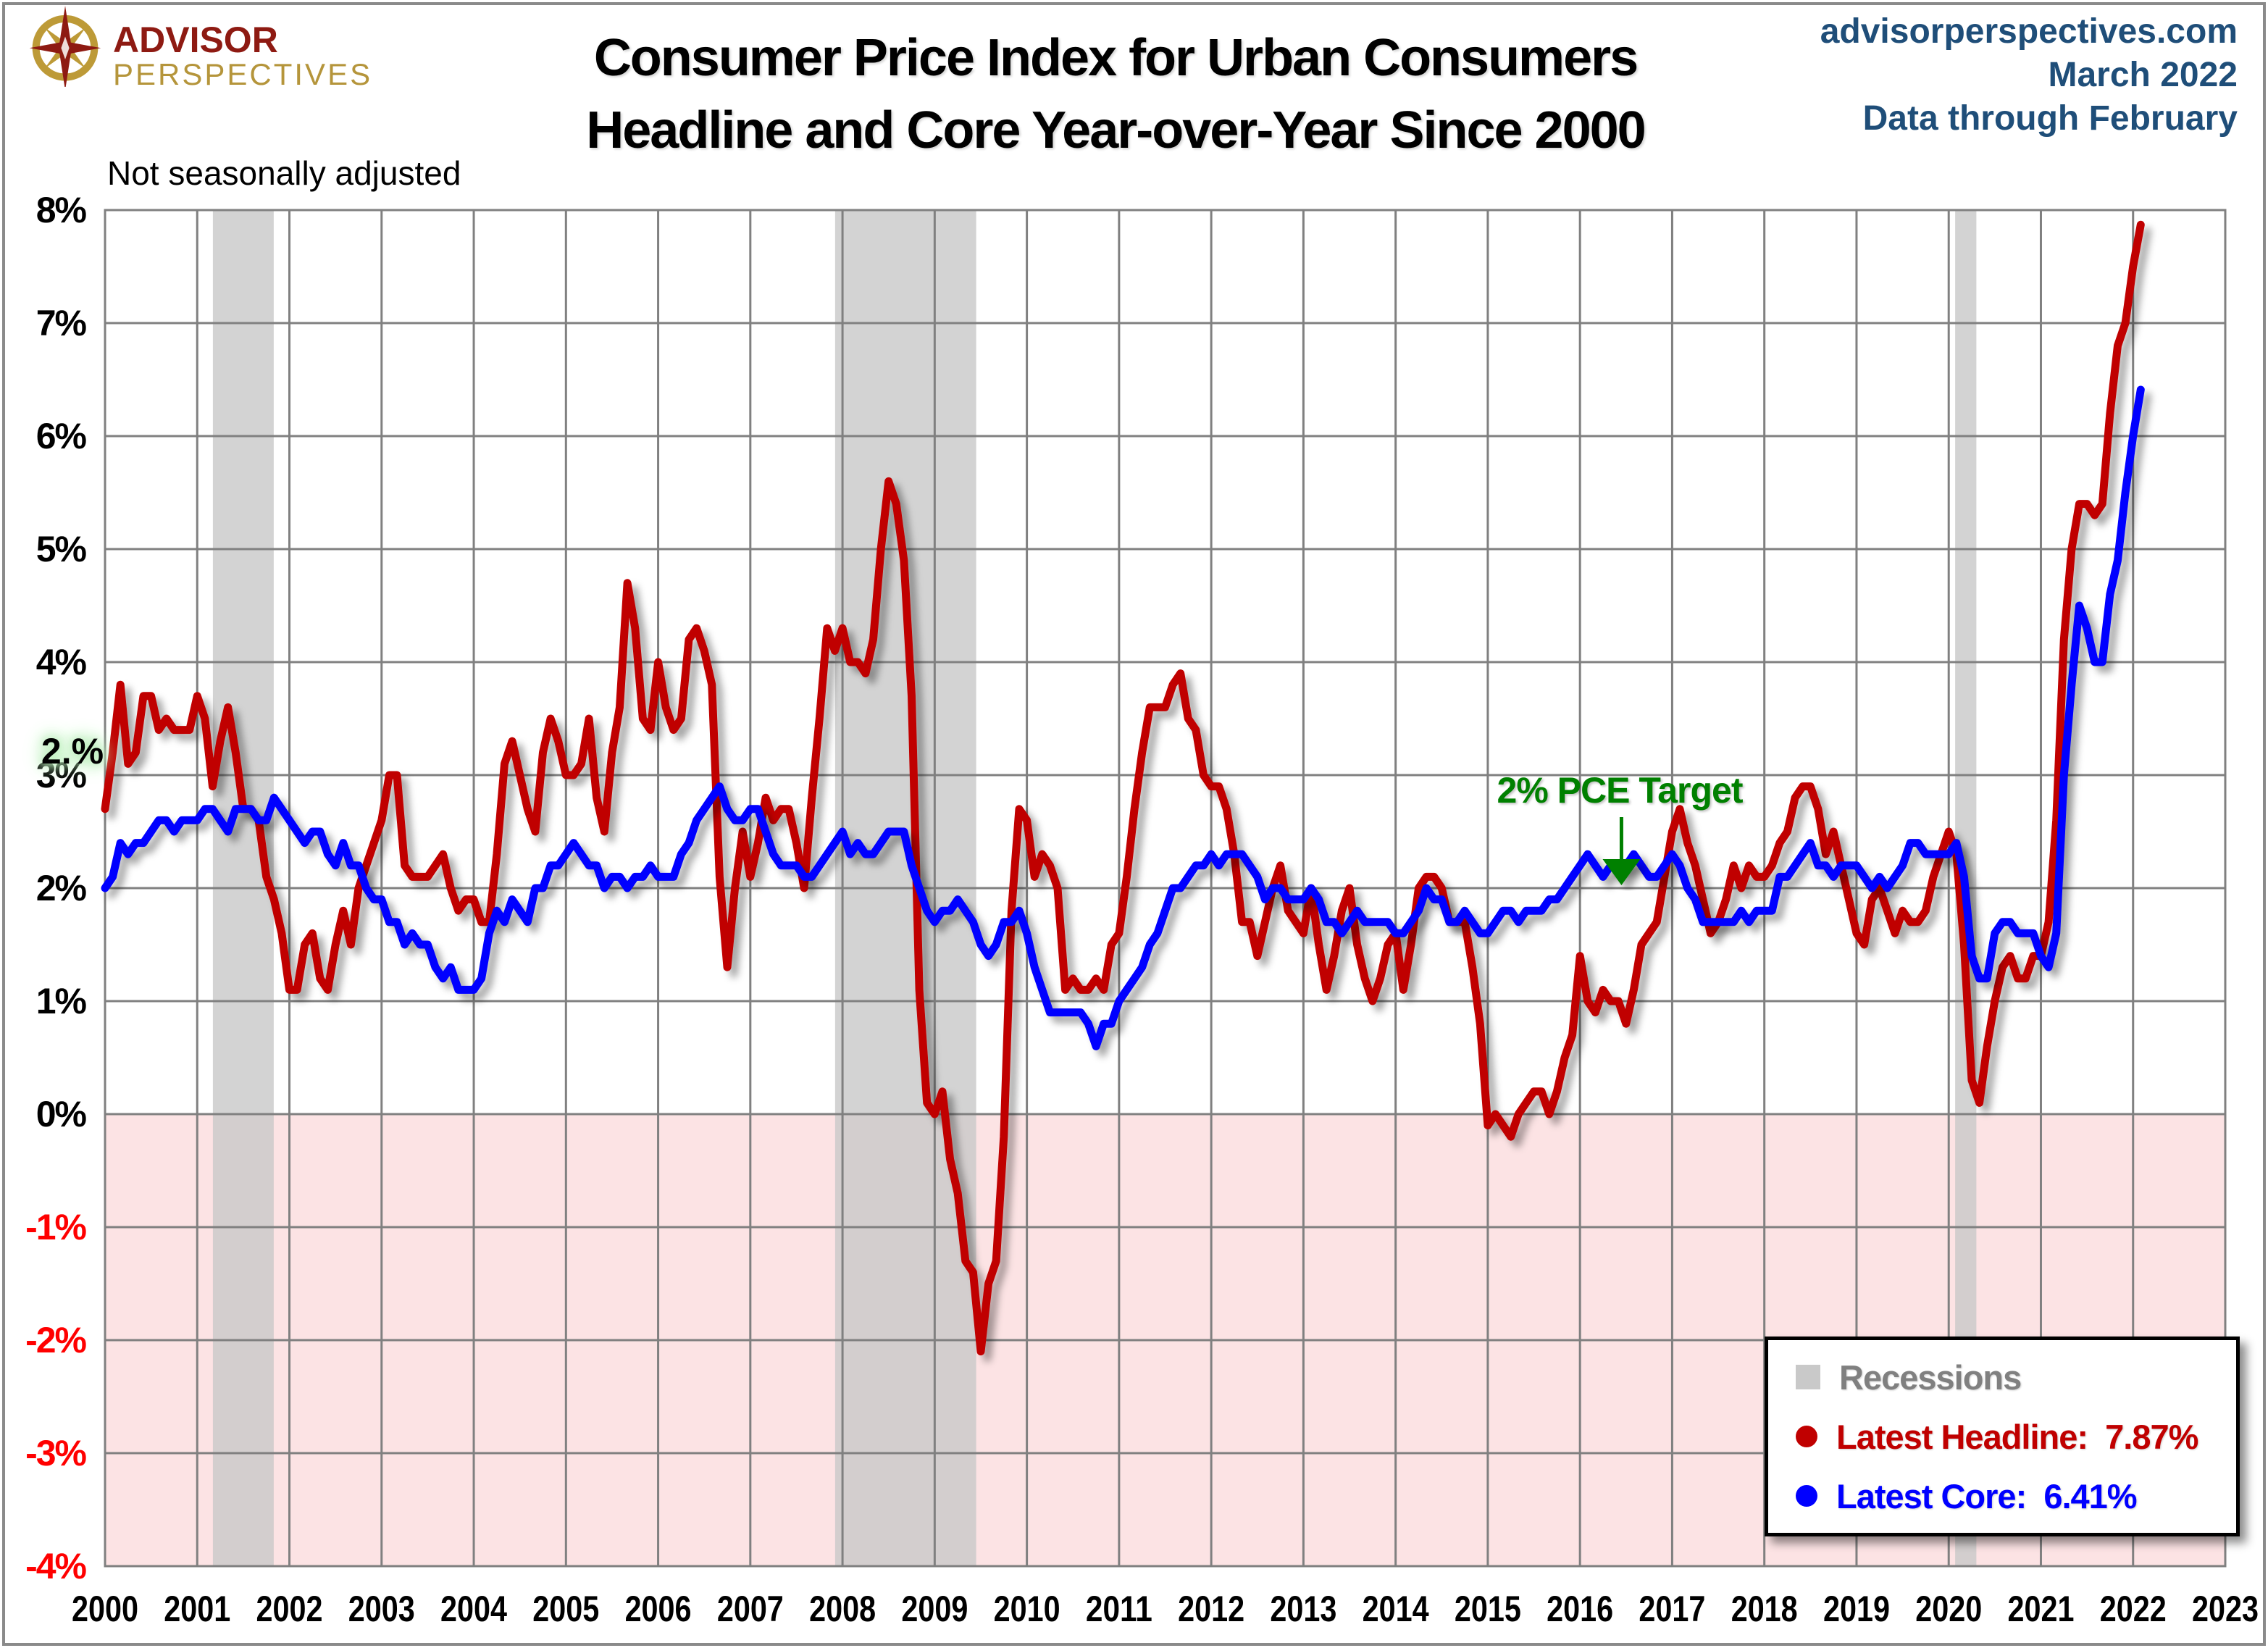 The height and width of the screenshot is (1648, 2268). Describe the element at coordinates (2143, 75) in the screenshot. I see `source-date: March 2022` at that location.